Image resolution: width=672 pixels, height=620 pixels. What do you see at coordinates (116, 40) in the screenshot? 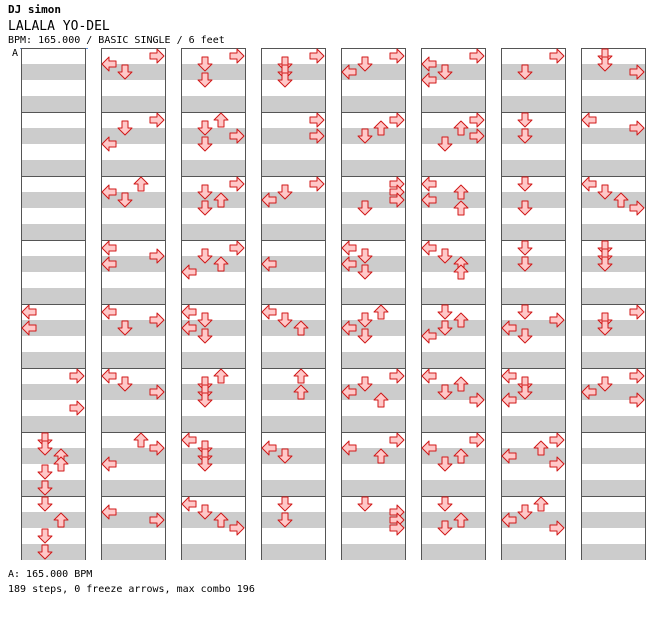
I see `chart-info: BPM: 165.000 / BASIC SINGLE / 6 feet` at bounding box center [116, 40].